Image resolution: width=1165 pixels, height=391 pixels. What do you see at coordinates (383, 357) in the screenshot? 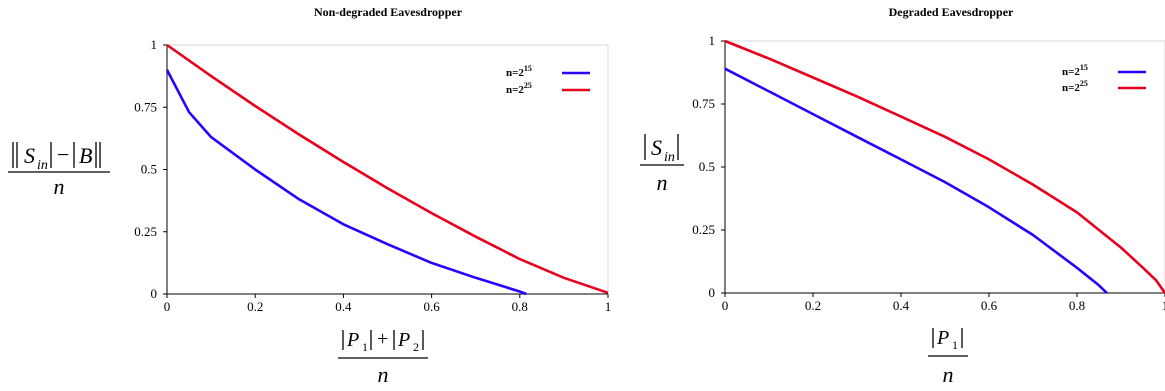
I see `x-axis-label-left: P 1 + P 2 n` at bounding box center [383, 357].